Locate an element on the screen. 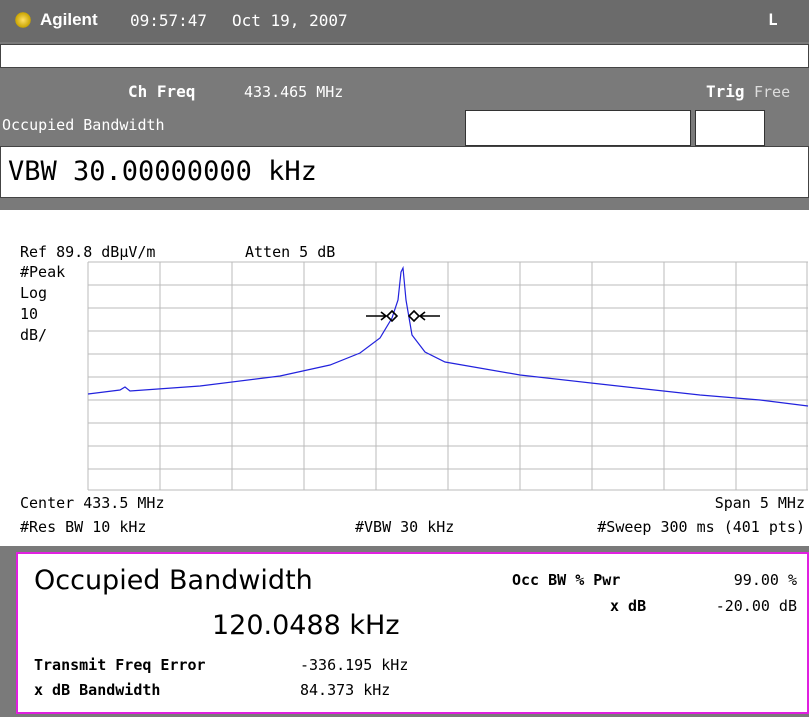  occ-bw-pwr-value: 99.00 % is located at coordinates (765, 580).